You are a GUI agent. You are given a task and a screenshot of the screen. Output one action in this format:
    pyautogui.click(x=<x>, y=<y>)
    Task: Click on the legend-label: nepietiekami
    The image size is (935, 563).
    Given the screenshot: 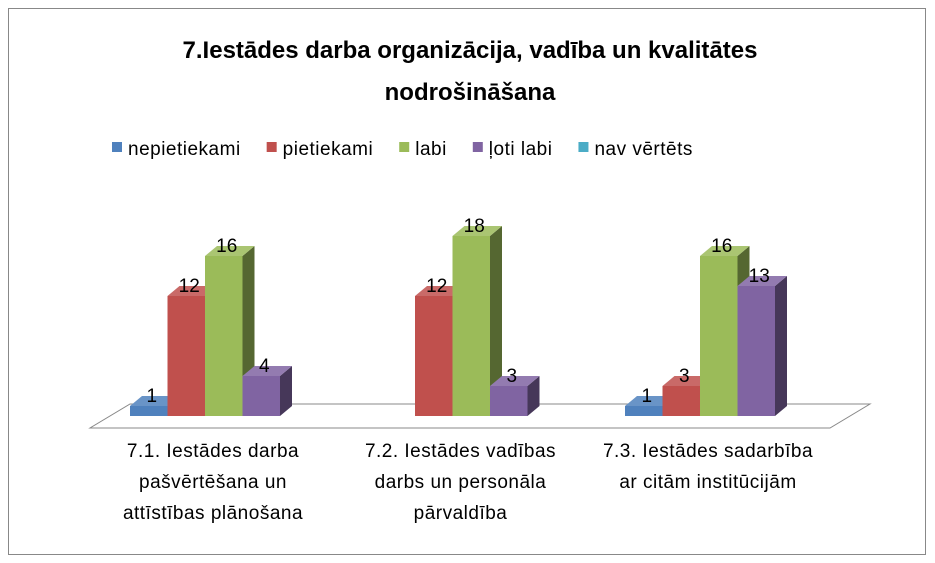 What is the action you would take?
    pyautogui.click(x=184, y=149)
    